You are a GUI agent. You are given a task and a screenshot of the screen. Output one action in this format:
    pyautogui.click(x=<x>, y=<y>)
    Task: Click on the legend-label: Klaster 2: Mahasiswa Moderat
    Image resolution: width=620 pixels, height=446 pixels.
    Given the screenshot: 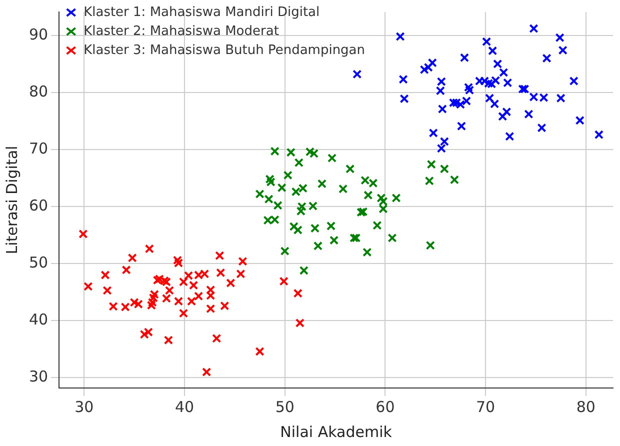 What is the action you would take?
    pyautogui.click(x=181, y=31)
    